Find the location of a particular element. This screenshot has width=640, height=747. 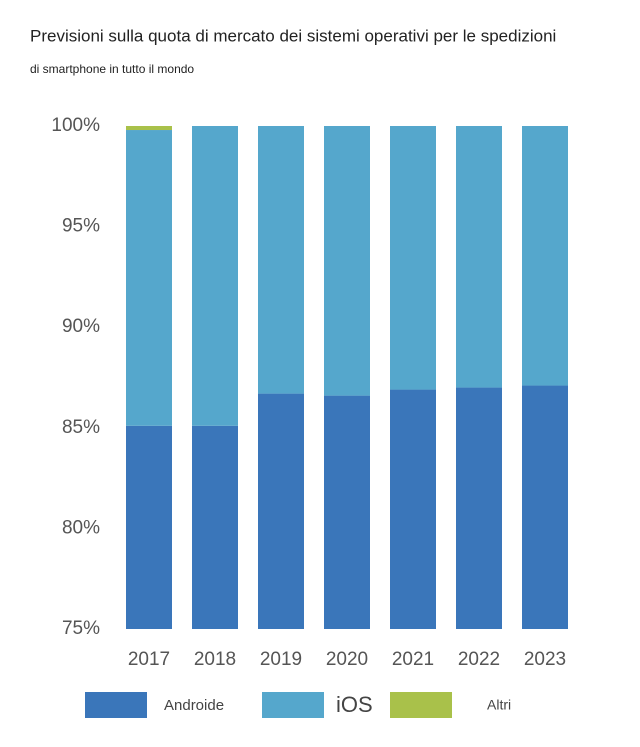

x-tick-label: 2021 is located at coordinates (413, 659).